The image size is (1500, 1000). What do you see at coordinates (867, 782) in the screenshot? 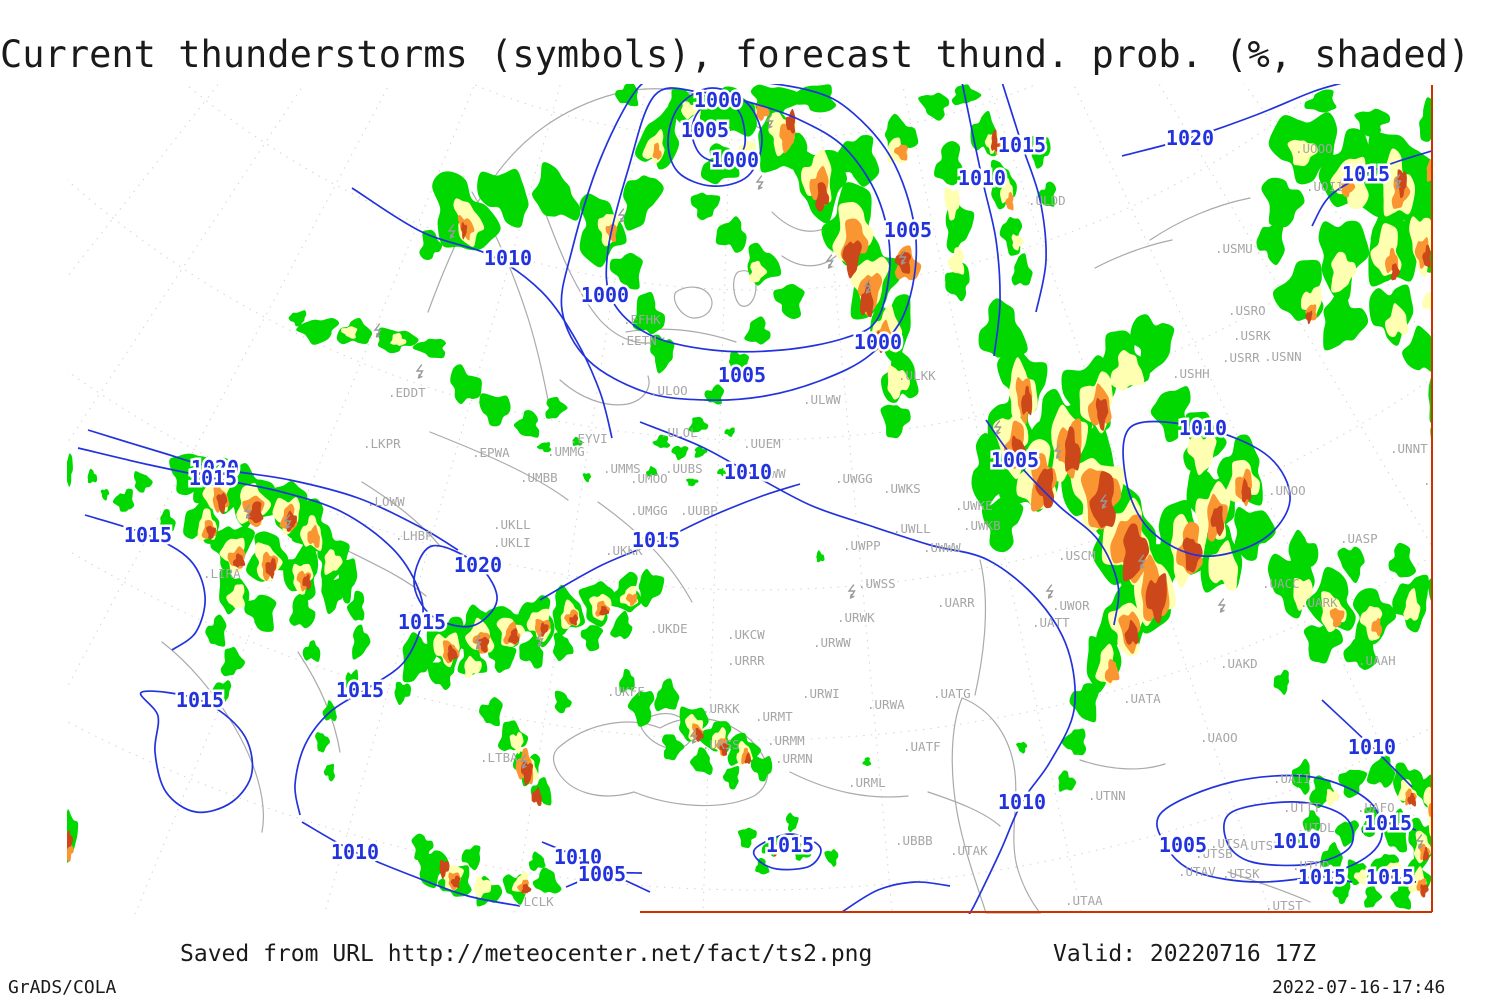
I see `station-id: .URML` at bounding box center [867, 782].